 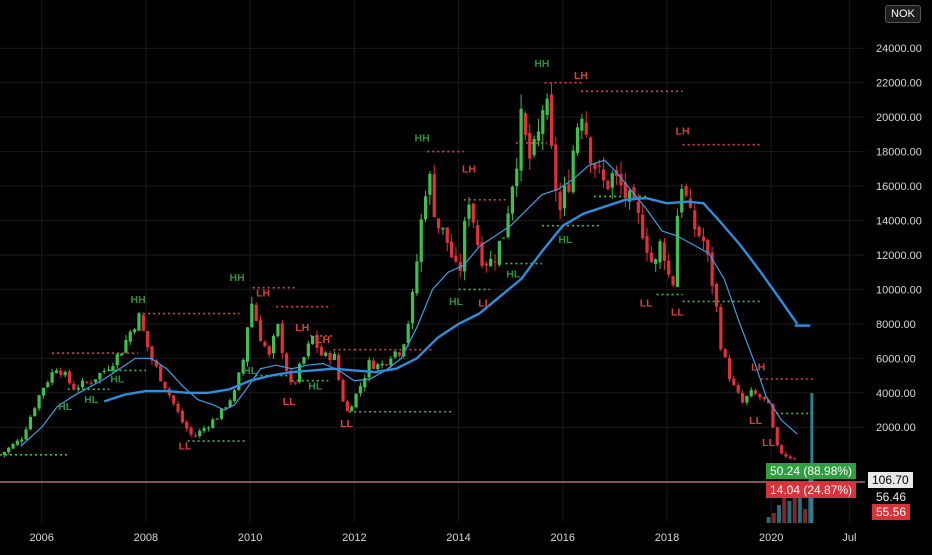 I want to click on y-tick-label-7: 16000.00, so click(x=899, y=187).